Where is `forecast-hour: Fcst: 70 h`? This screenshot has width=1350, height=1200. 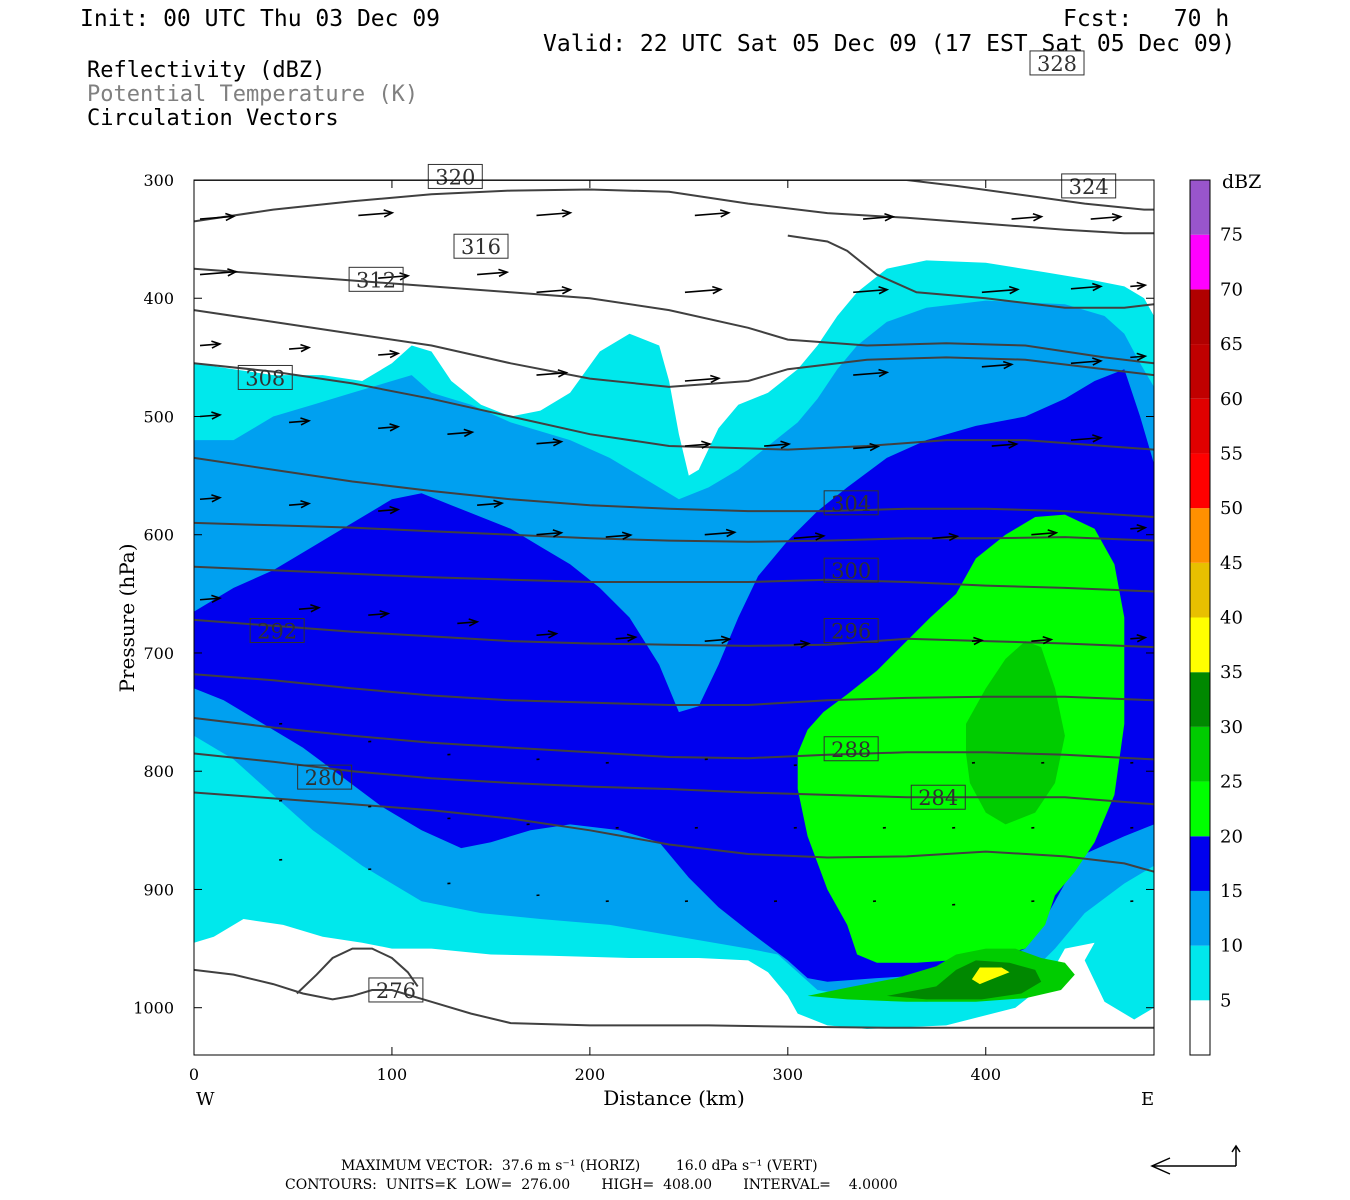
forecast-hour: Fcst: 70 h is located at coordinates (1146, 19).